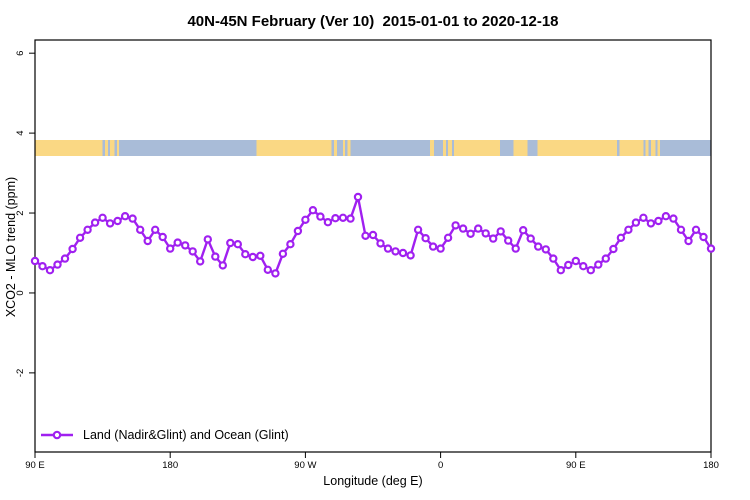  I want to click on y-tick-label: 6, so click(20, 53).